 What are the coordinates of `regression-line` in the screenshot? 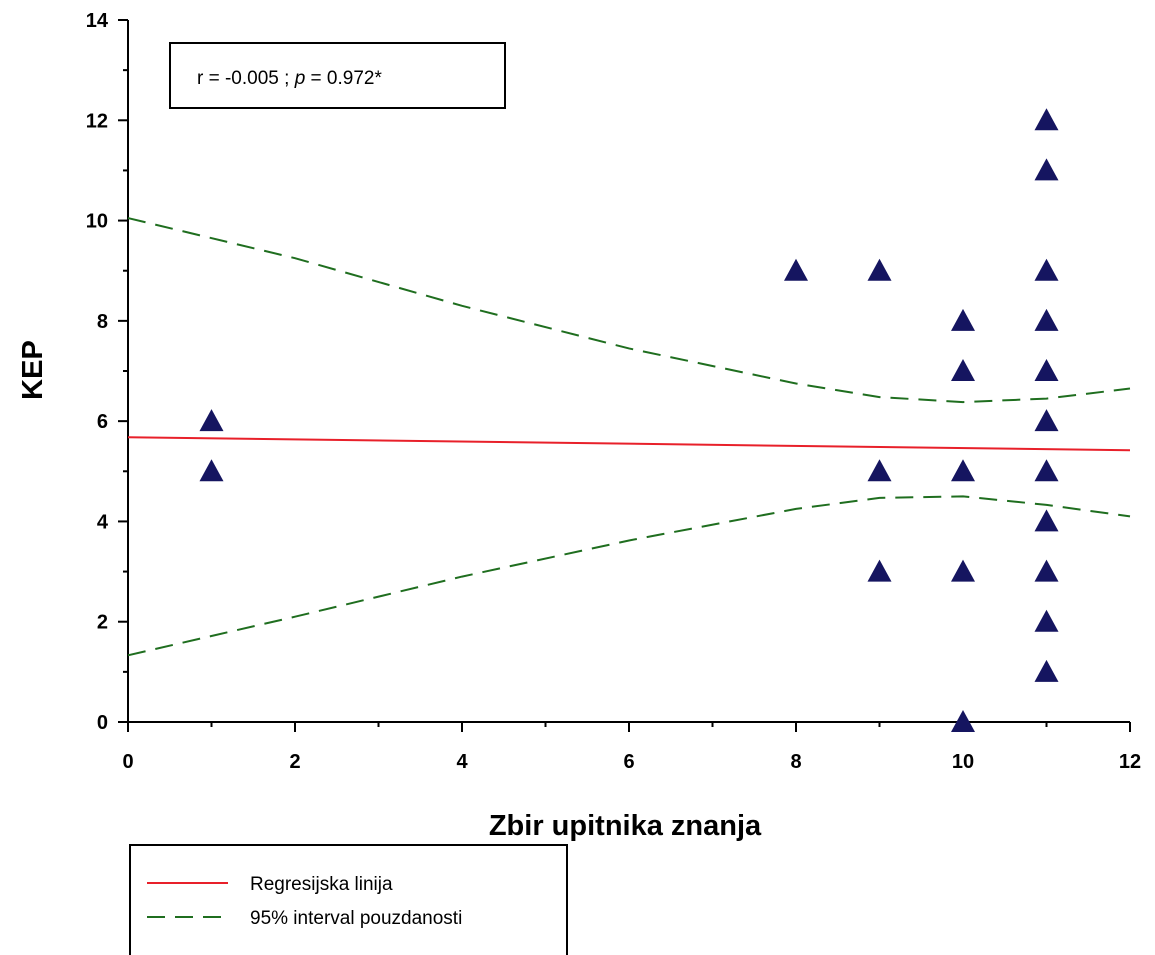 It's located at (629, 444).